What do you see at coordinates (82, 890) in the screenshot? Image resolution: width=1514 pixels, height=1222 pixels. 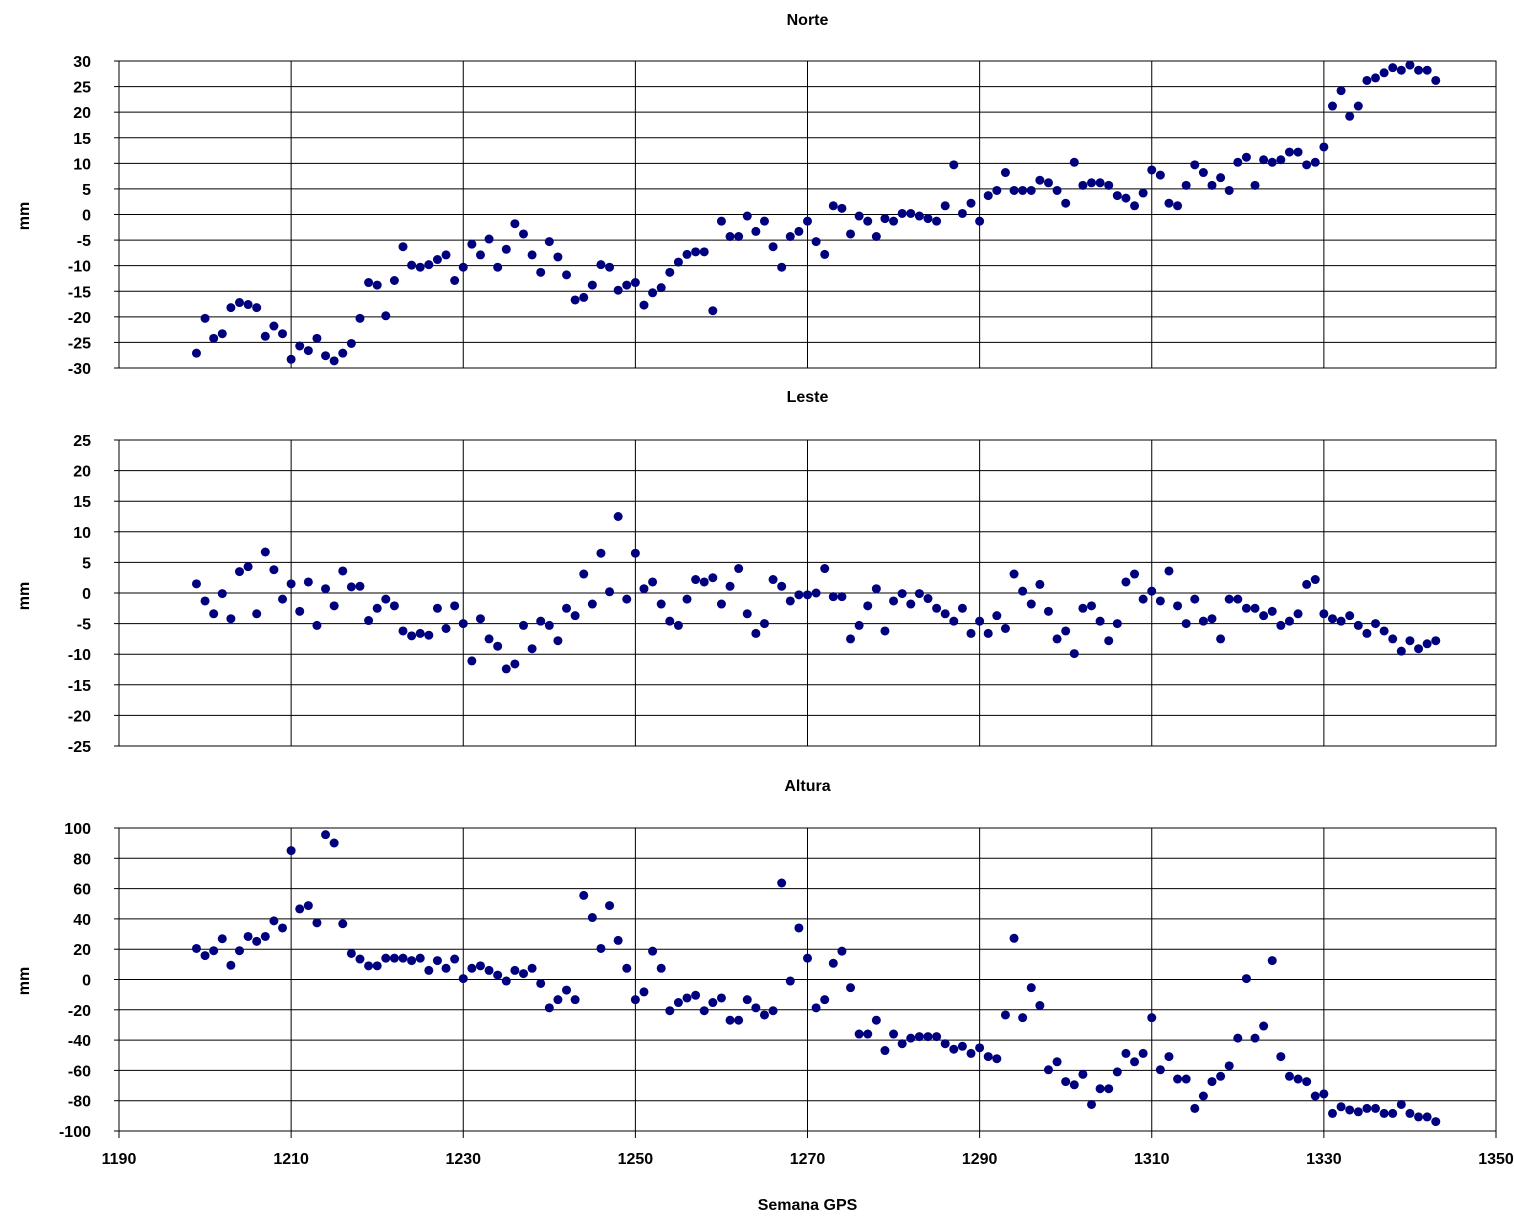 I see `y-tick-label: 60` at bounding box center [82, 890].